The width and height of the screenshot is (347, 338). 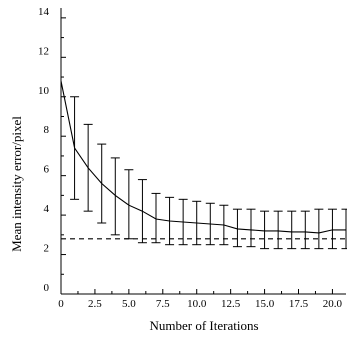 What do you see at coordinates (129, 304) in the screenshot?
I see `x-tick-label: 5.0` at bounding box center [129, 304].